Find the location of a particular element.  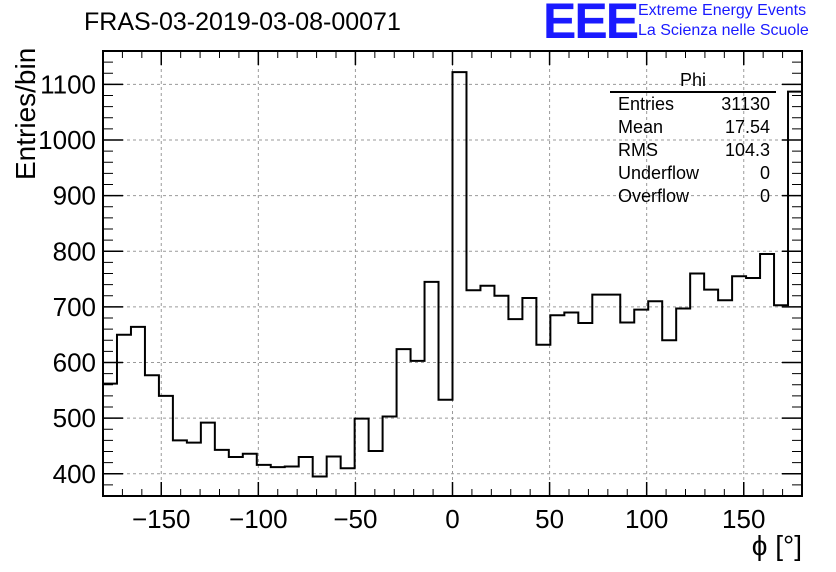

stats-label: Mean is located at coordinates (641, 127).